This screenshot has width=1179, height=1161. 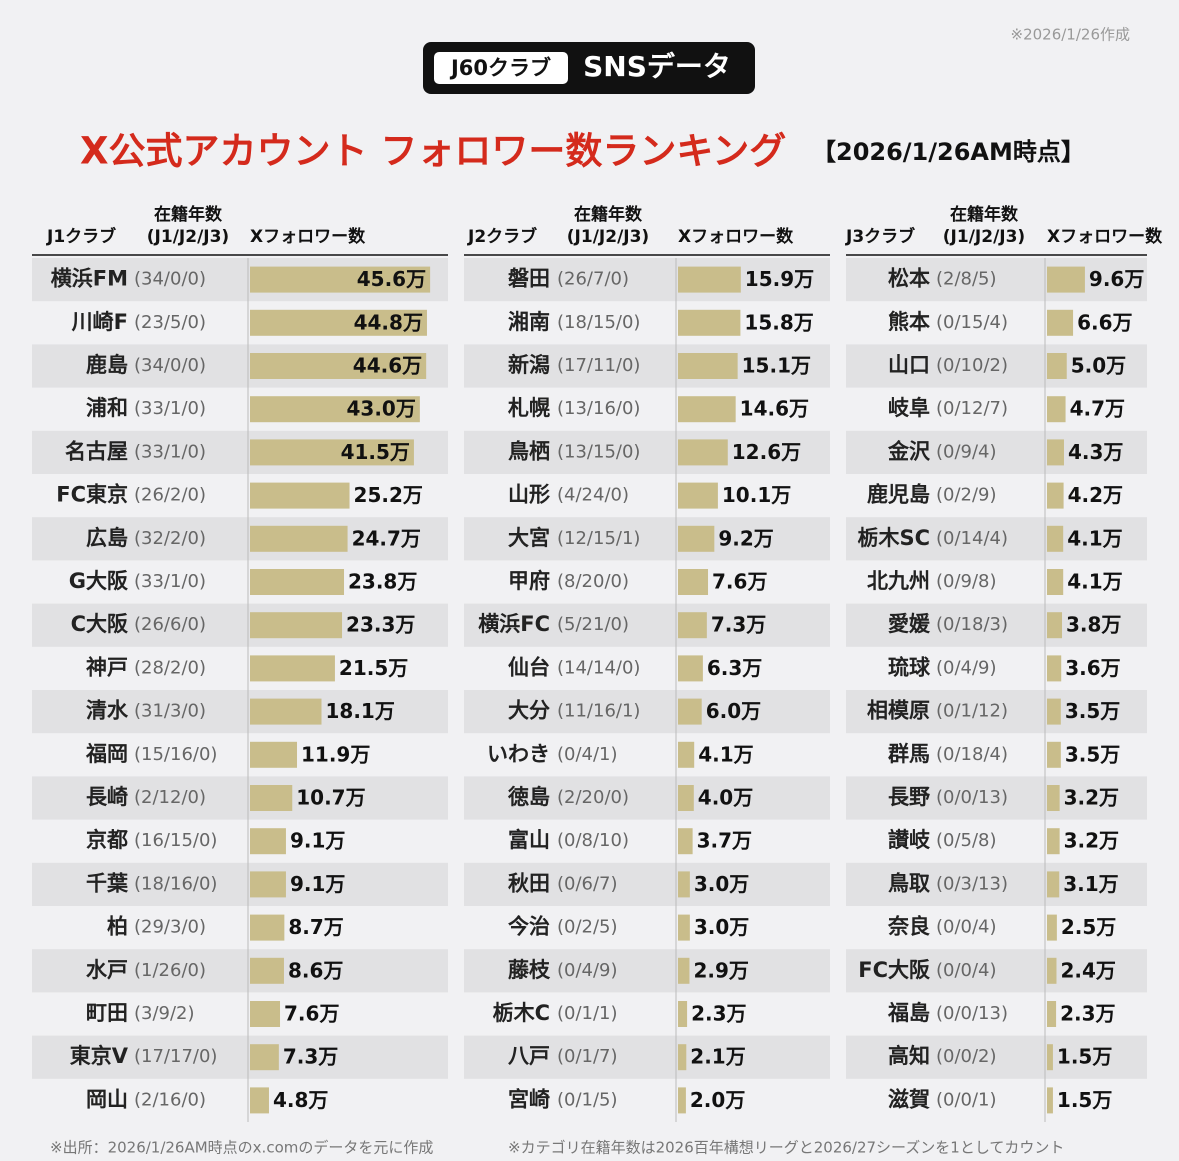 What do you see at coordinates (972, 883) in the screenshot?
I see `tenure: (0/3/13)` at bounding box center [972, 883].